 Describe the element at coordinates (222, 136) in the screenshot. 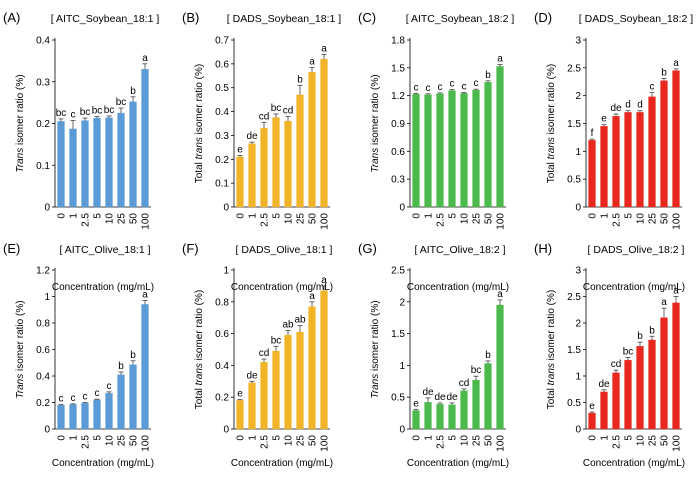

I see `y-tick-label: 0.3` at that location.